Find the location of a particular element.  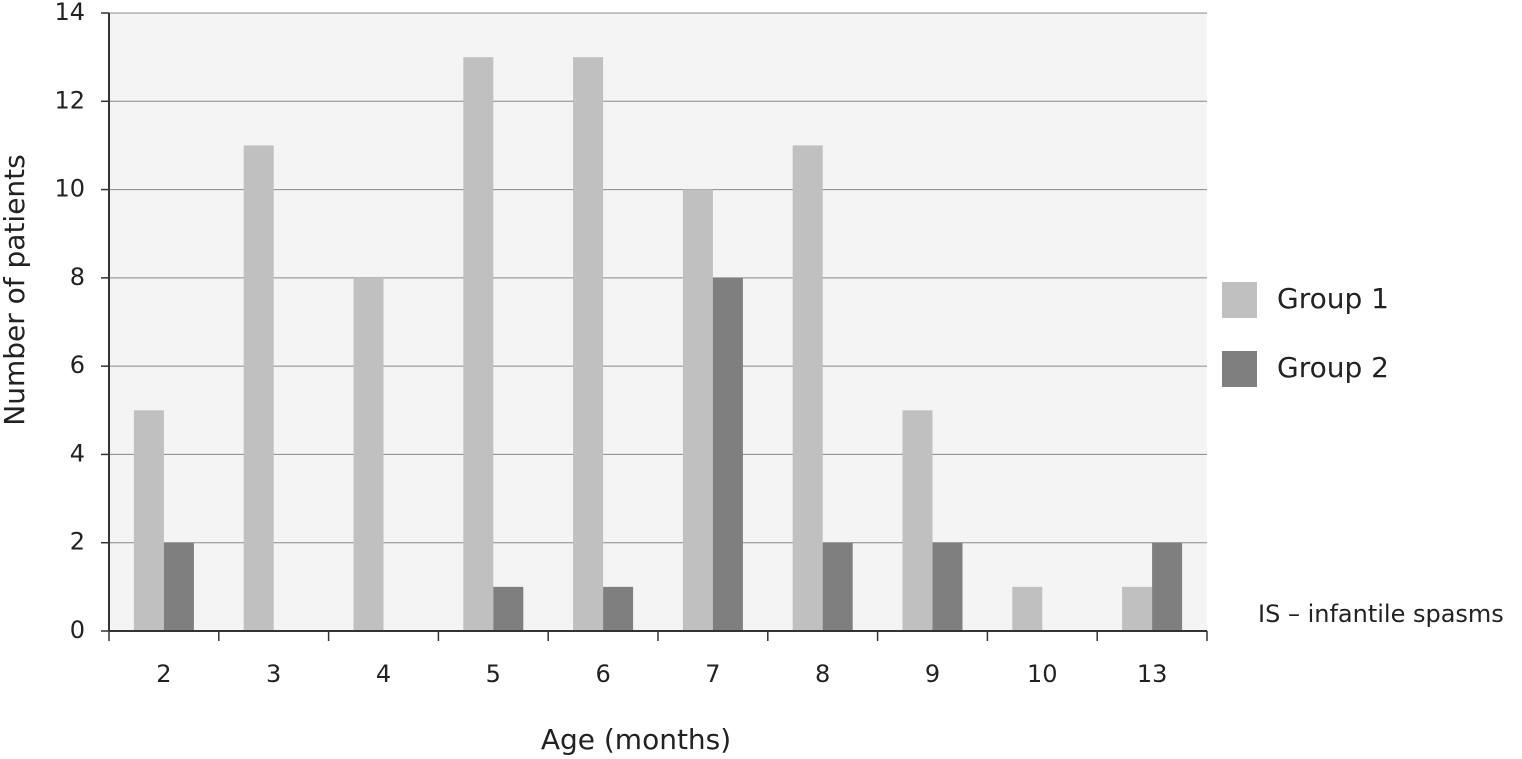

legend-label: Group 2 is located at coordinates (1333, 367).